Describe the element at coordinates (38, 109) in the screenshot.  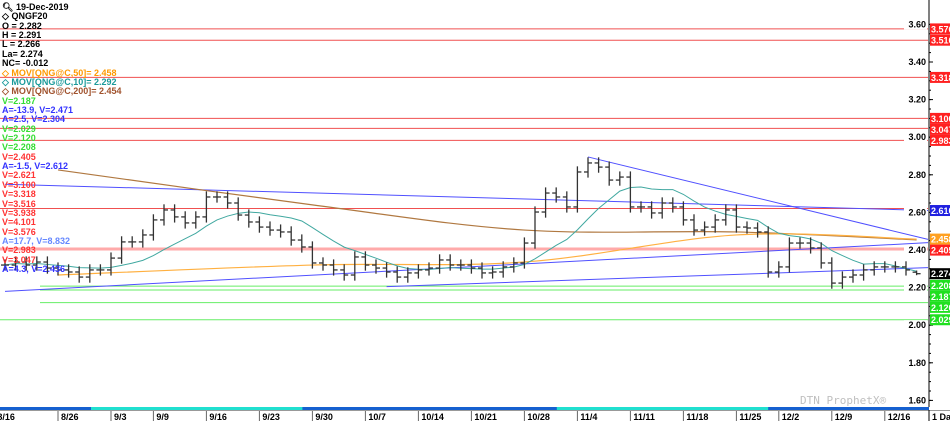
I see `legend-line-text: A=-13.9, V=2.471` at that location.